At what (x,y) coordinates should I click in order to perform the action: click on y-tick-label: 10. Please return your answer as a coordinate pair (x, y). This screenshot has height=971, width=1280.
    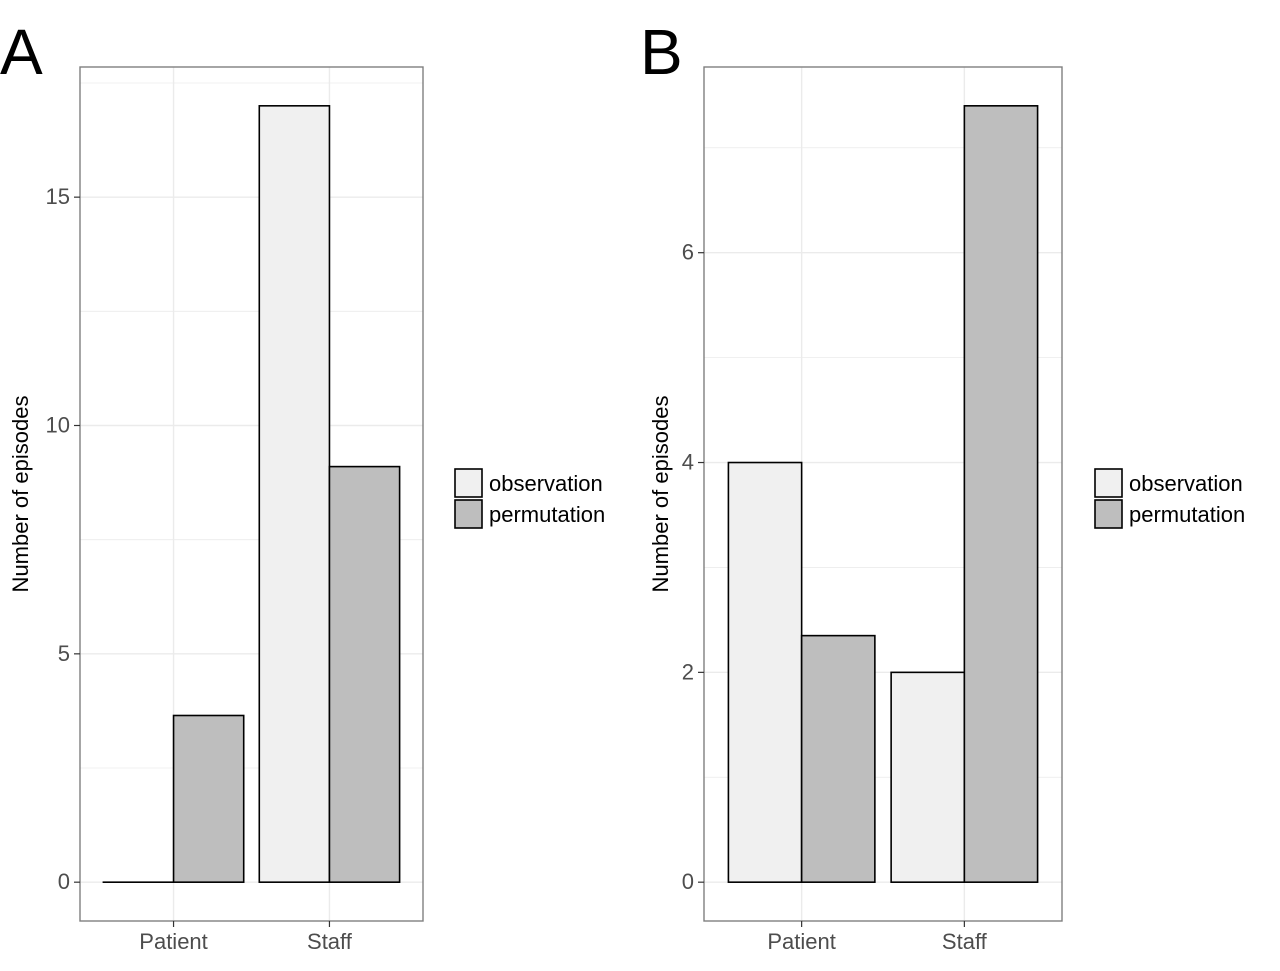
    Looking at the image, I should click on (58, 424).